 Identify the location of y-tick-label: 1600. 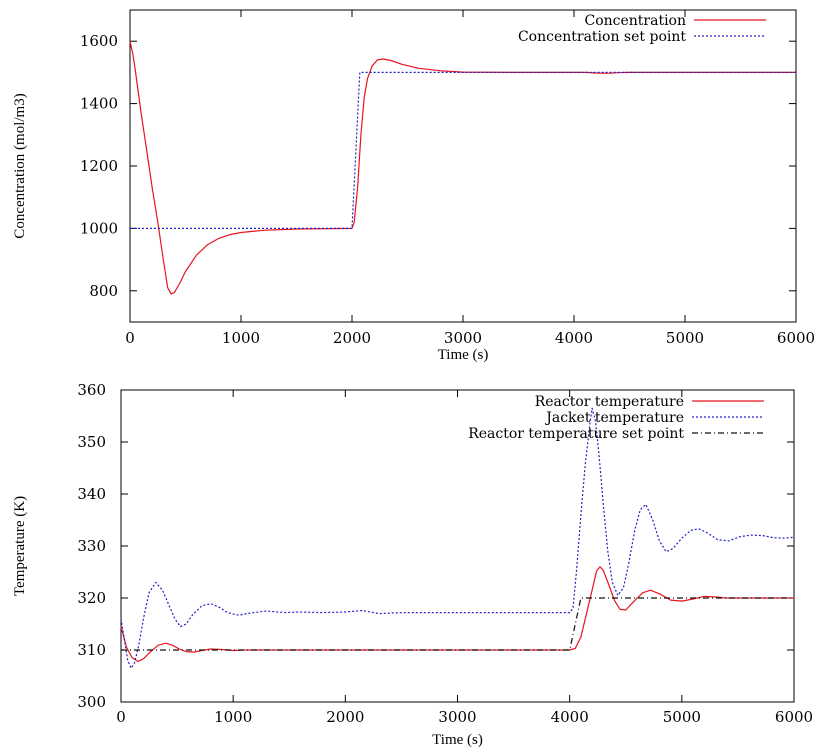
(99, 41).